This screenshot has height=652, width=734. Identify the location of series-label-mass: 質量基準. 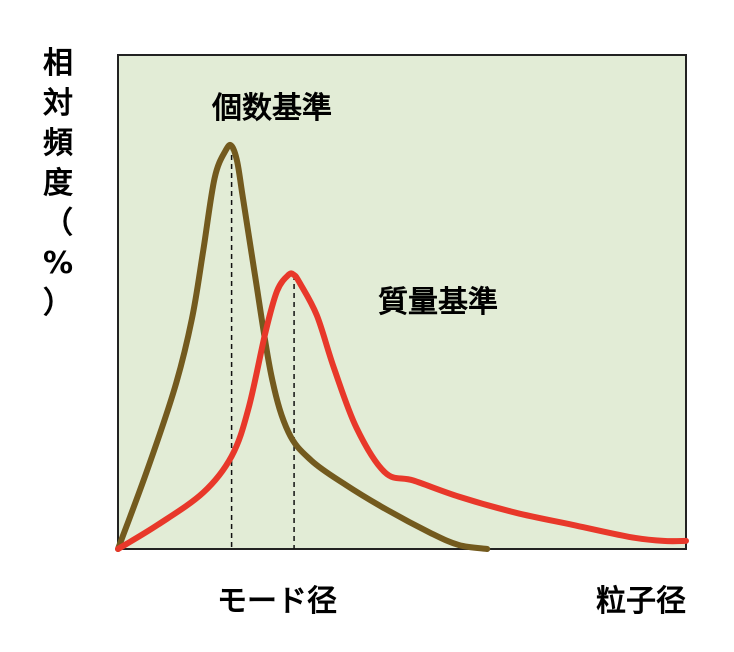
(438, 302).